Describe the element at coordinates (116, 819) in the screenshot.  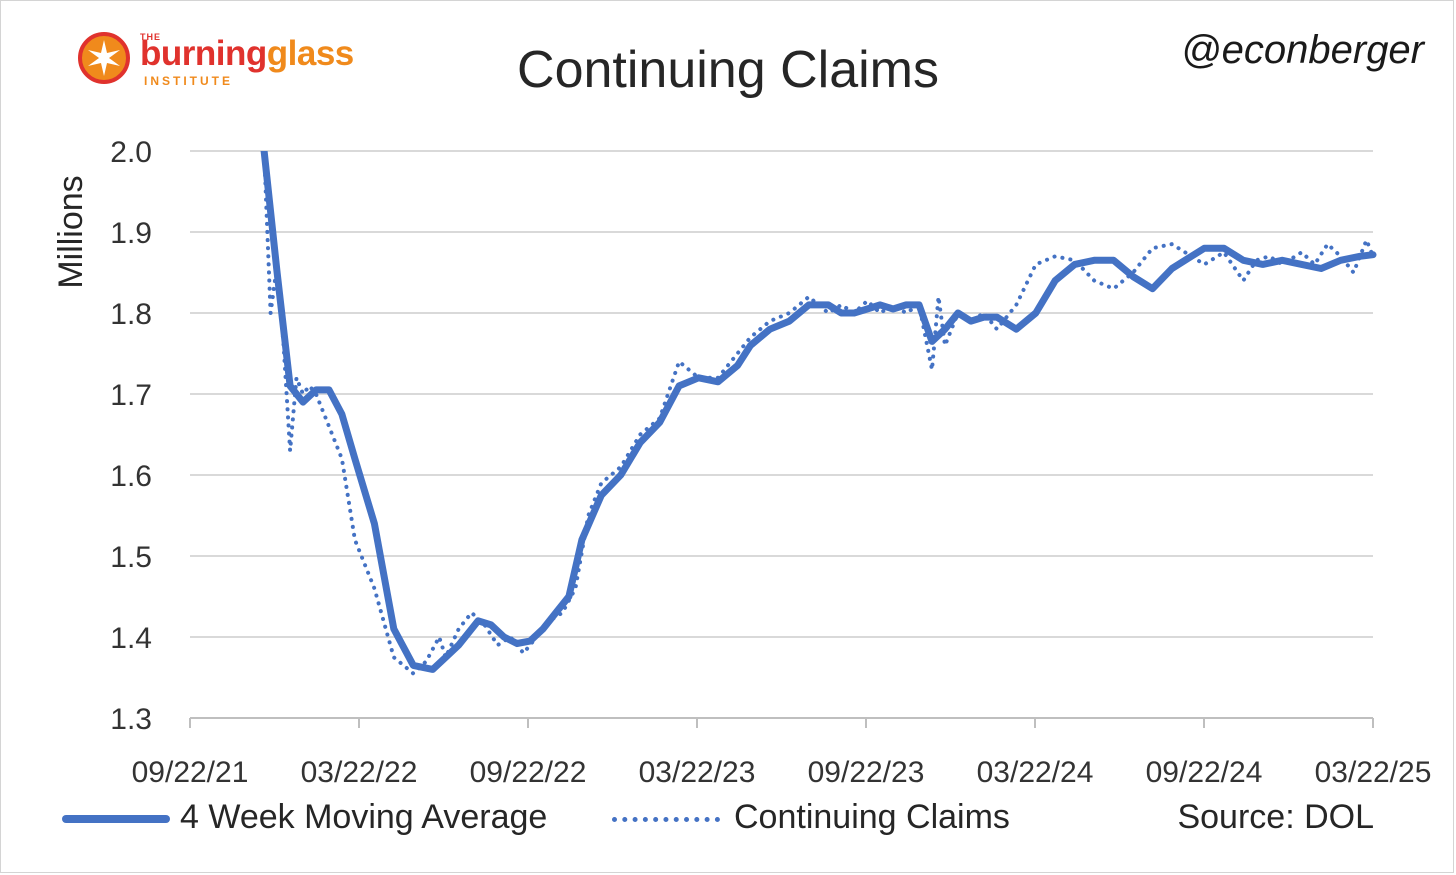
I see `legend-solid-swatch` at that location.